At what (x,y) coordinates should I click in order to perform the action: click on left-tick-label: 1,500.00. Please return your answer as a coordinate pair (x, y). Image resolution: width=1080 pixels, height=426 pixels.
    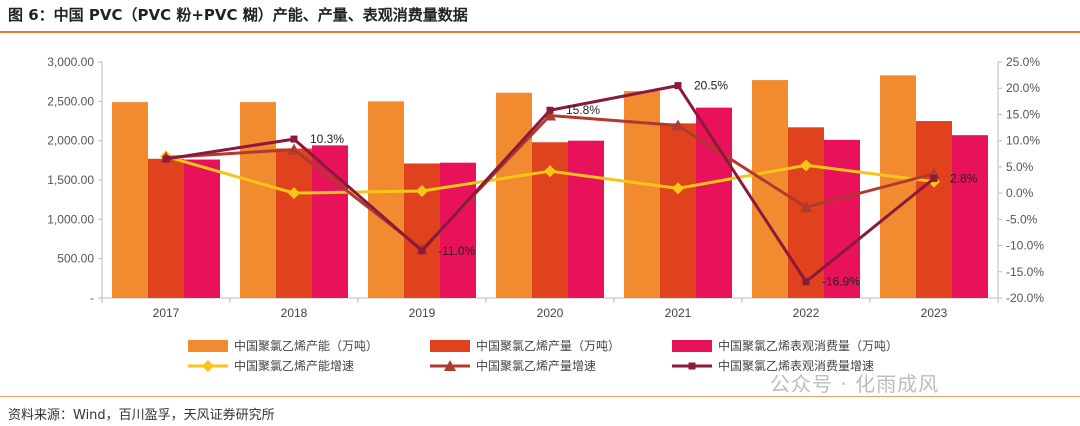
    Looking at the image, I should click on (70, 180).